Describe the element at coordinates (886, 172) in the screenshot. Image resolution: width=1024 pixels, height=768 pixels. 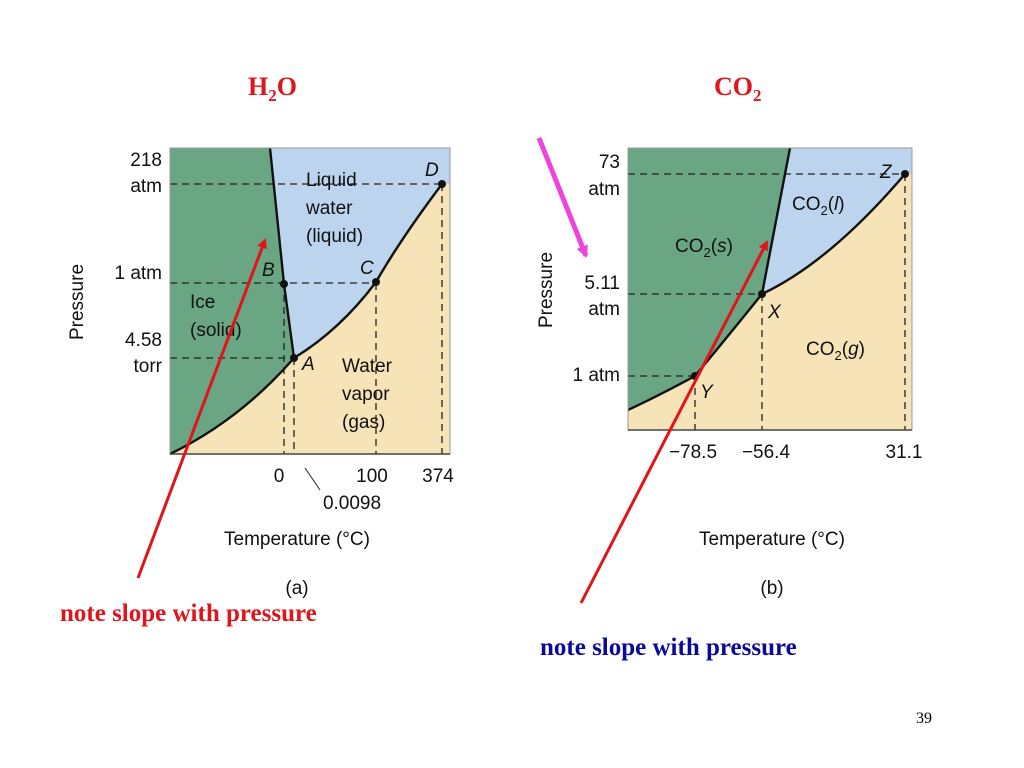
I see `label-z: Z` at that location.